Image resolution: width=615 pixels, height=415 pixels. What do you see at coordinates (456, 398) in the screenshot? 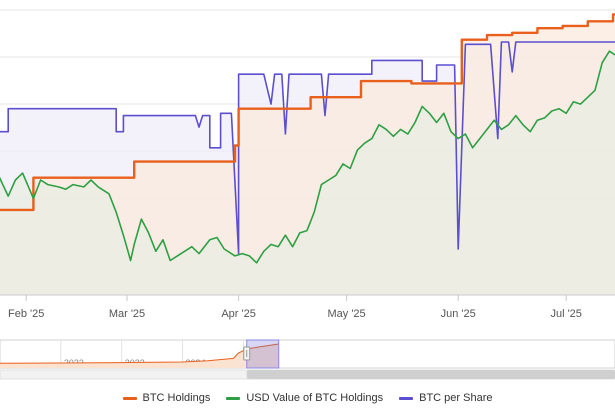
I see `legend-label: BTC per Share` at bounding box center [456, 398].